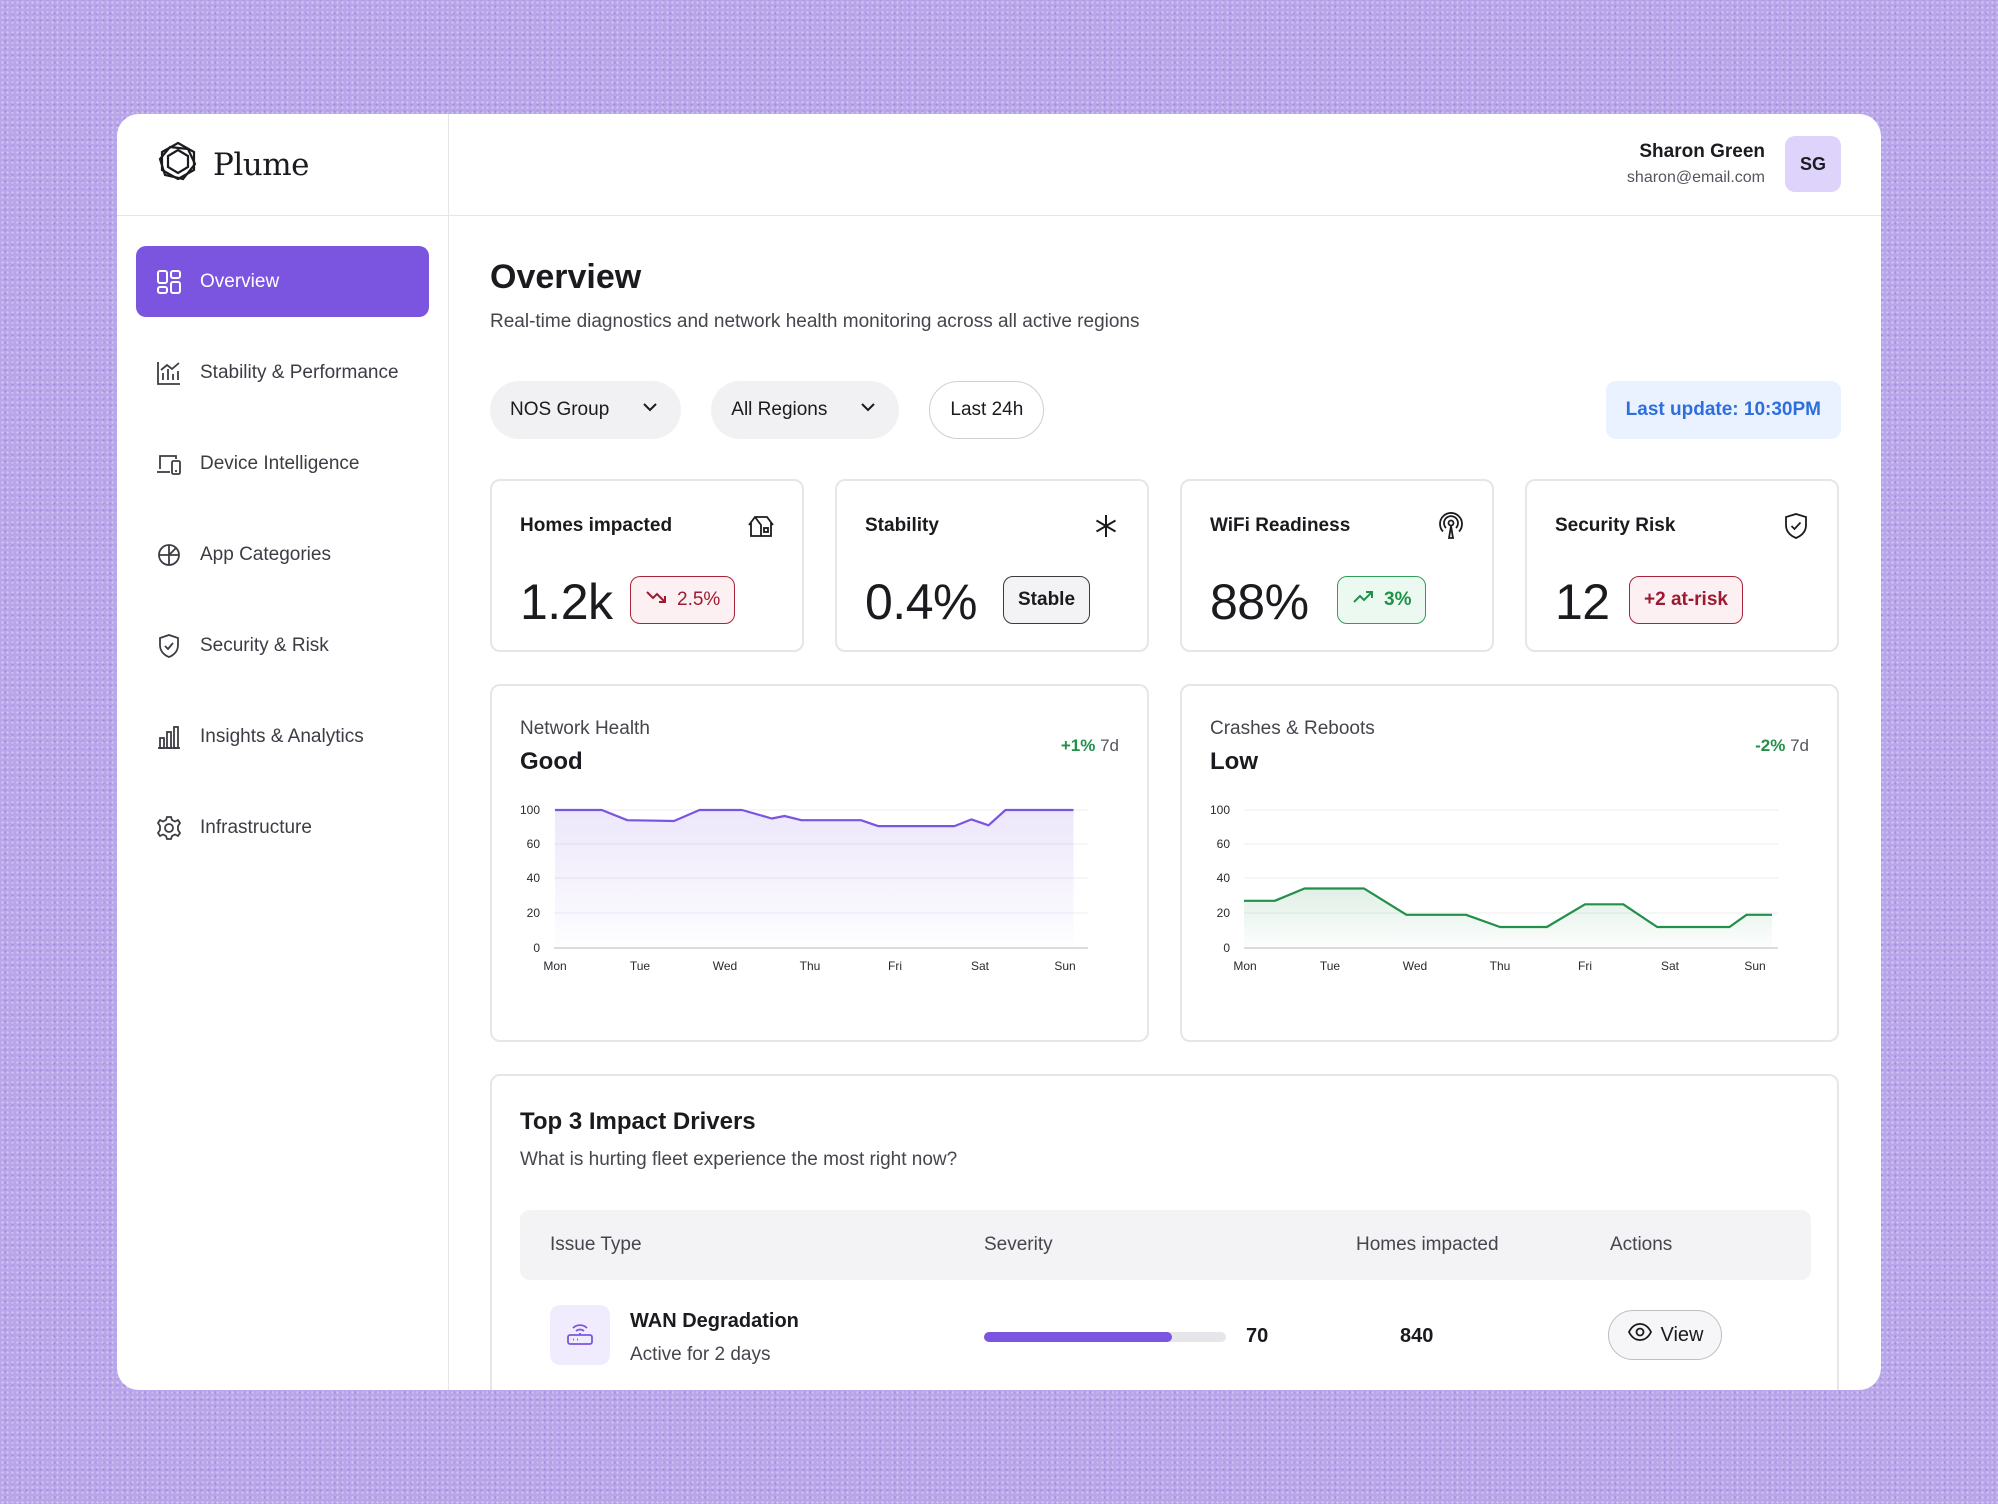 This screenshot has width=1998, height=1504. What do you see at coordinates (1224, 844) in the screenshot?
I see `y-tick-label: 60` at bounding box center [1224, 844].